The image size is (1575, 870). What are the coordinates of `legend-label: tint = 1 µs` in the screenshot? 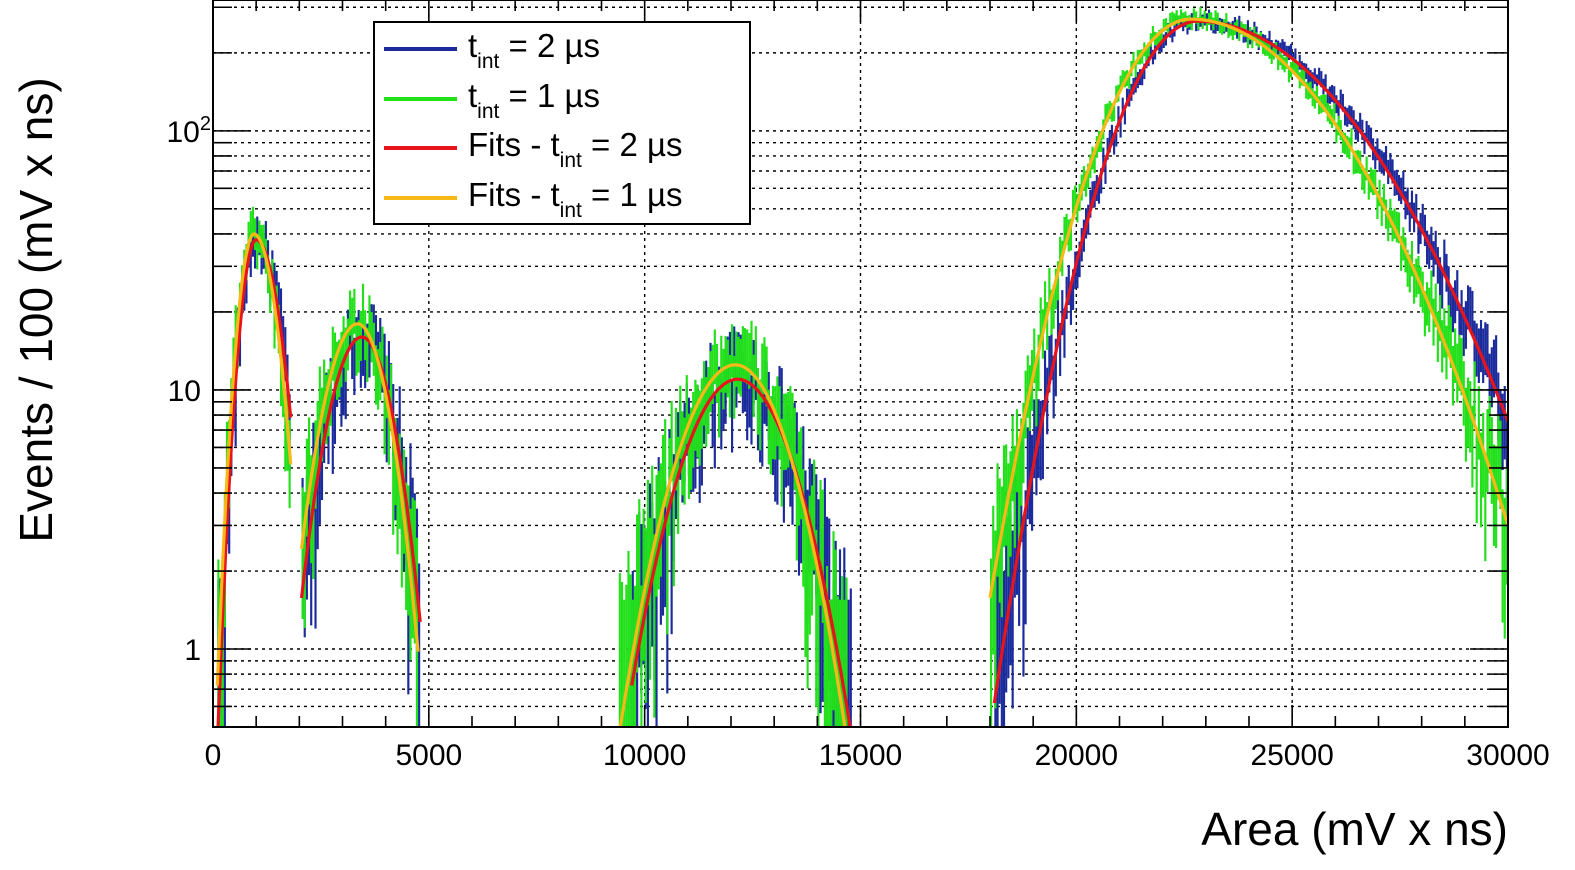 It's located at (534, 100).